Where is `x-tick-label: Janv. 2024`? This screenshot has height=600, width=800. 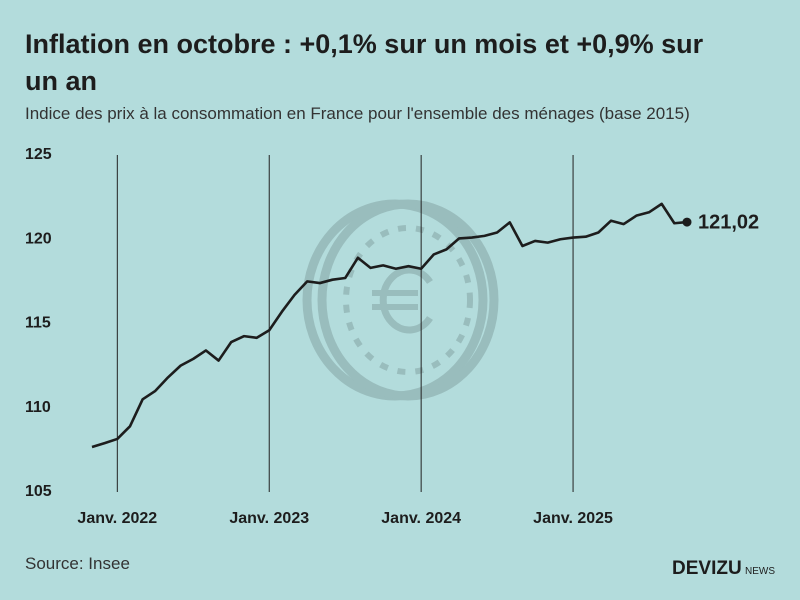 x-tick-label: Janv. 2024 is located at coordinates (421, 518).